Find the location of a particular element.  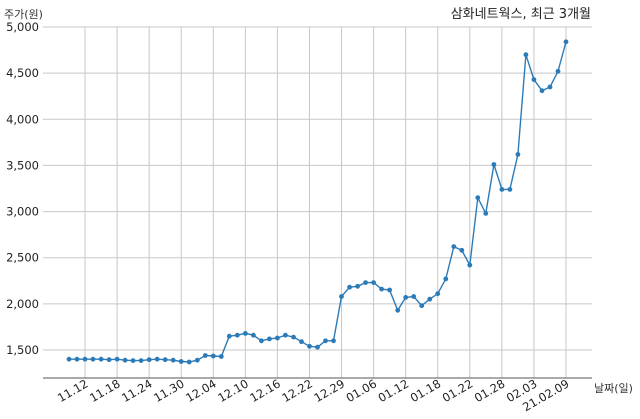

x-tick-label: 01.18 is located at coordinates (426, 390).